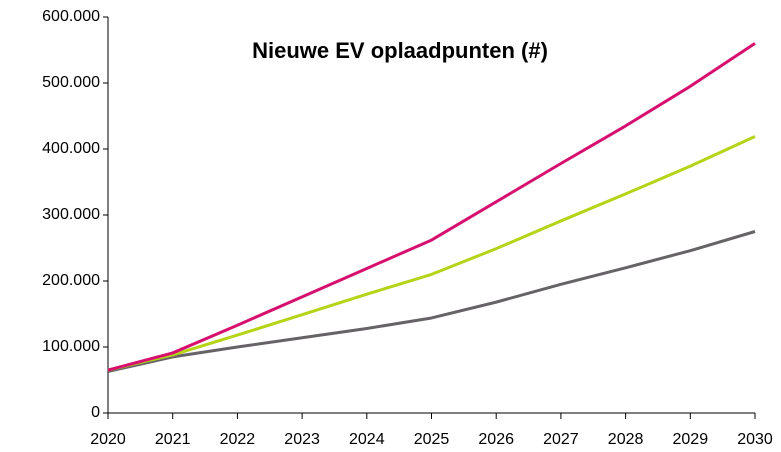 This screenshot has height=452, width=781. What do you see at coordinates (367, 439) in the screenshot?
I see `x-tick-label: 2024` at bounding box center [367, 439].